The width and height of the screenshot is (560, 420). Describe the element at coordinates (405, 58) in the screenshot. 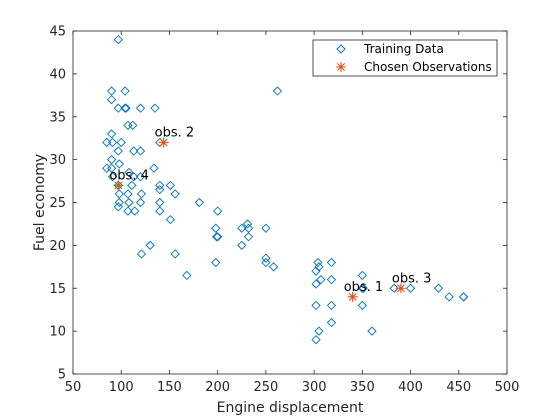

I see `legend: Training Data Chosen Observations` at that location.